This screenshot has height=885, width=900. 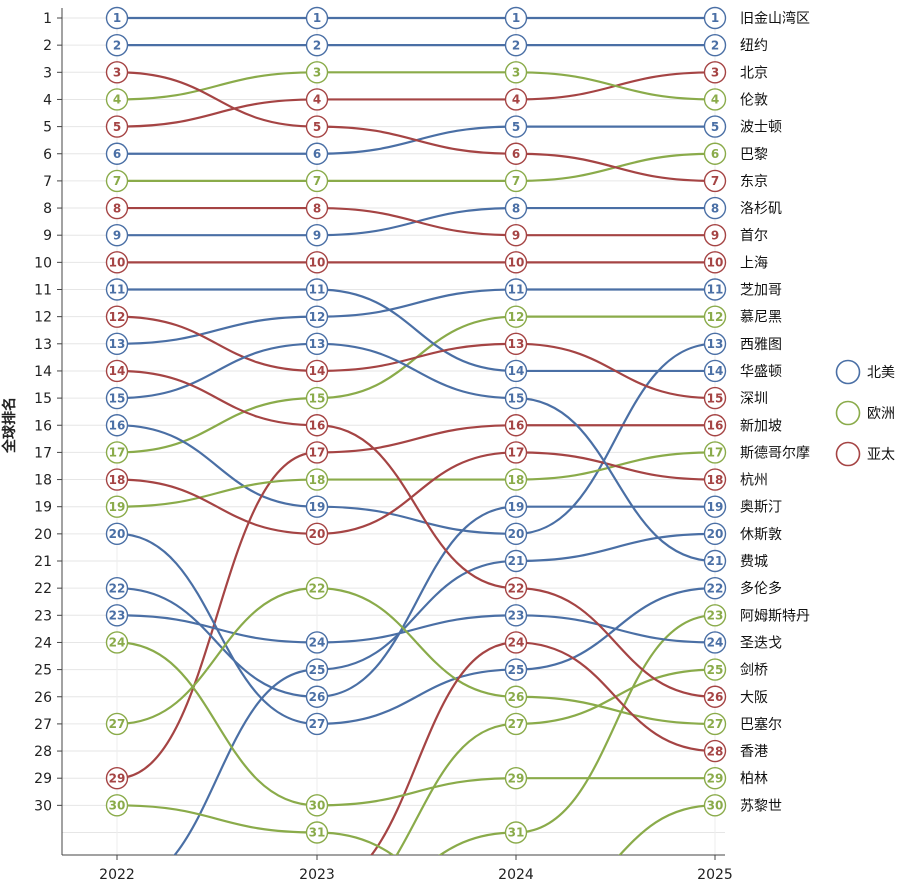 What do you see at coordinates (848, 372) in the screenshot?
I see `legend-marker` at bounding box center [848, 372].